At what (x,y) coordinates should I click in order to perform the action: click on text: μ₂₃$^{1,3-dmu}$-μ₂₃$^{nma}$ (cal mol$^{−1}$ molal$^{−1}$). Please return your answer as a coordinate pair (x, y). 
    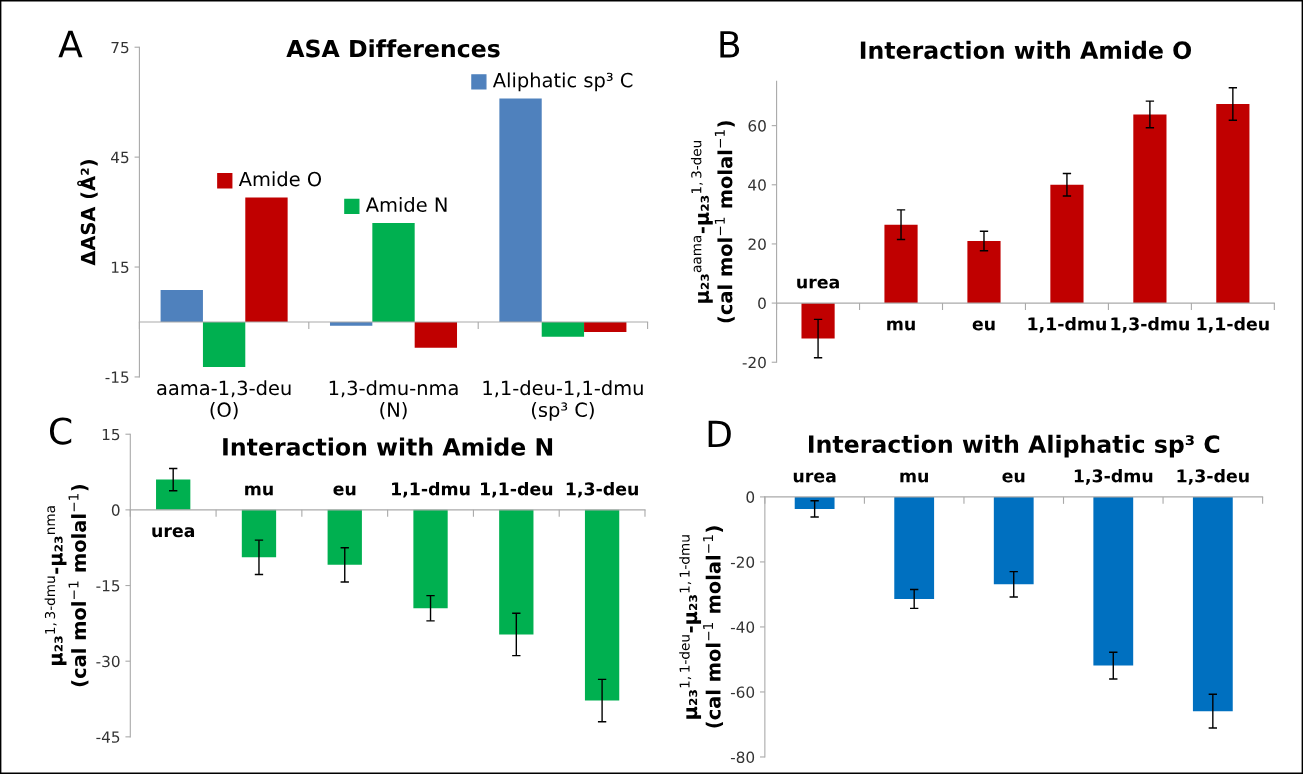
    Looking at the image, I should click on (66, 585).